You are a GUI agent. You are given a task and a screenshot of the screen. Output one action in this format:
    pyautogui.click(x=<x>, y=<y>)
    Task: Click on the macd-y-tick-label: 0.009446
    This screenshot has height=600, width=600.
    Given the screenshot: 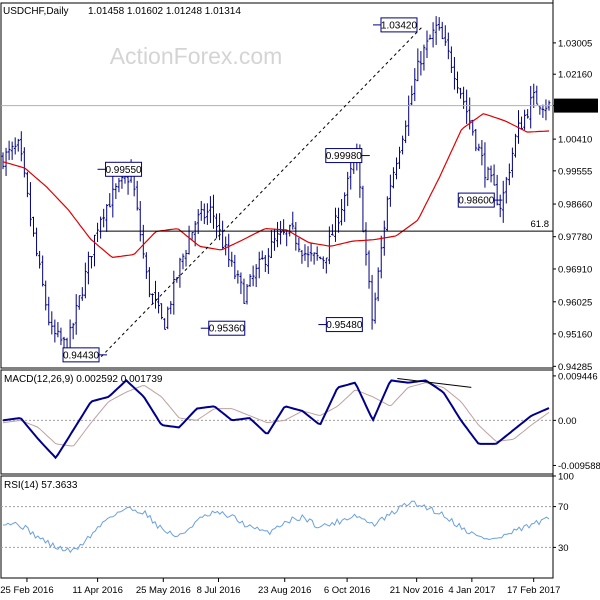 What is the action you would take?
    pyautogui.click(x=578, y=376)
    